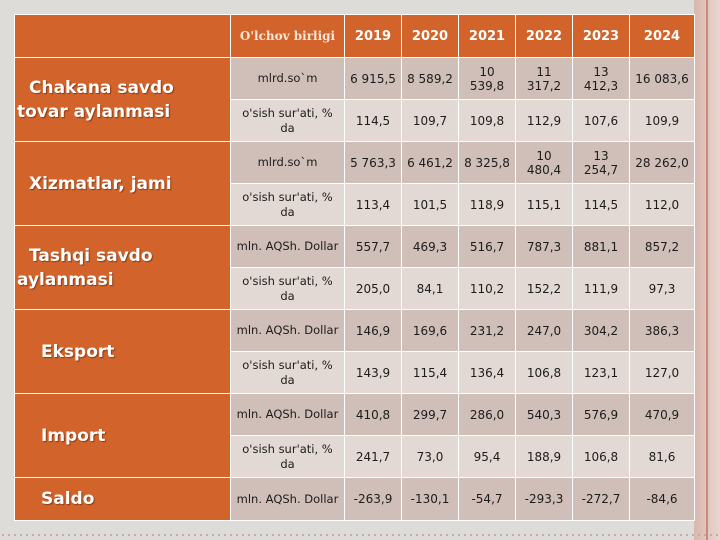  Describe the element at coordinates (487, 246) in the screenshot. I see `value-cell: 516,7` at that location.